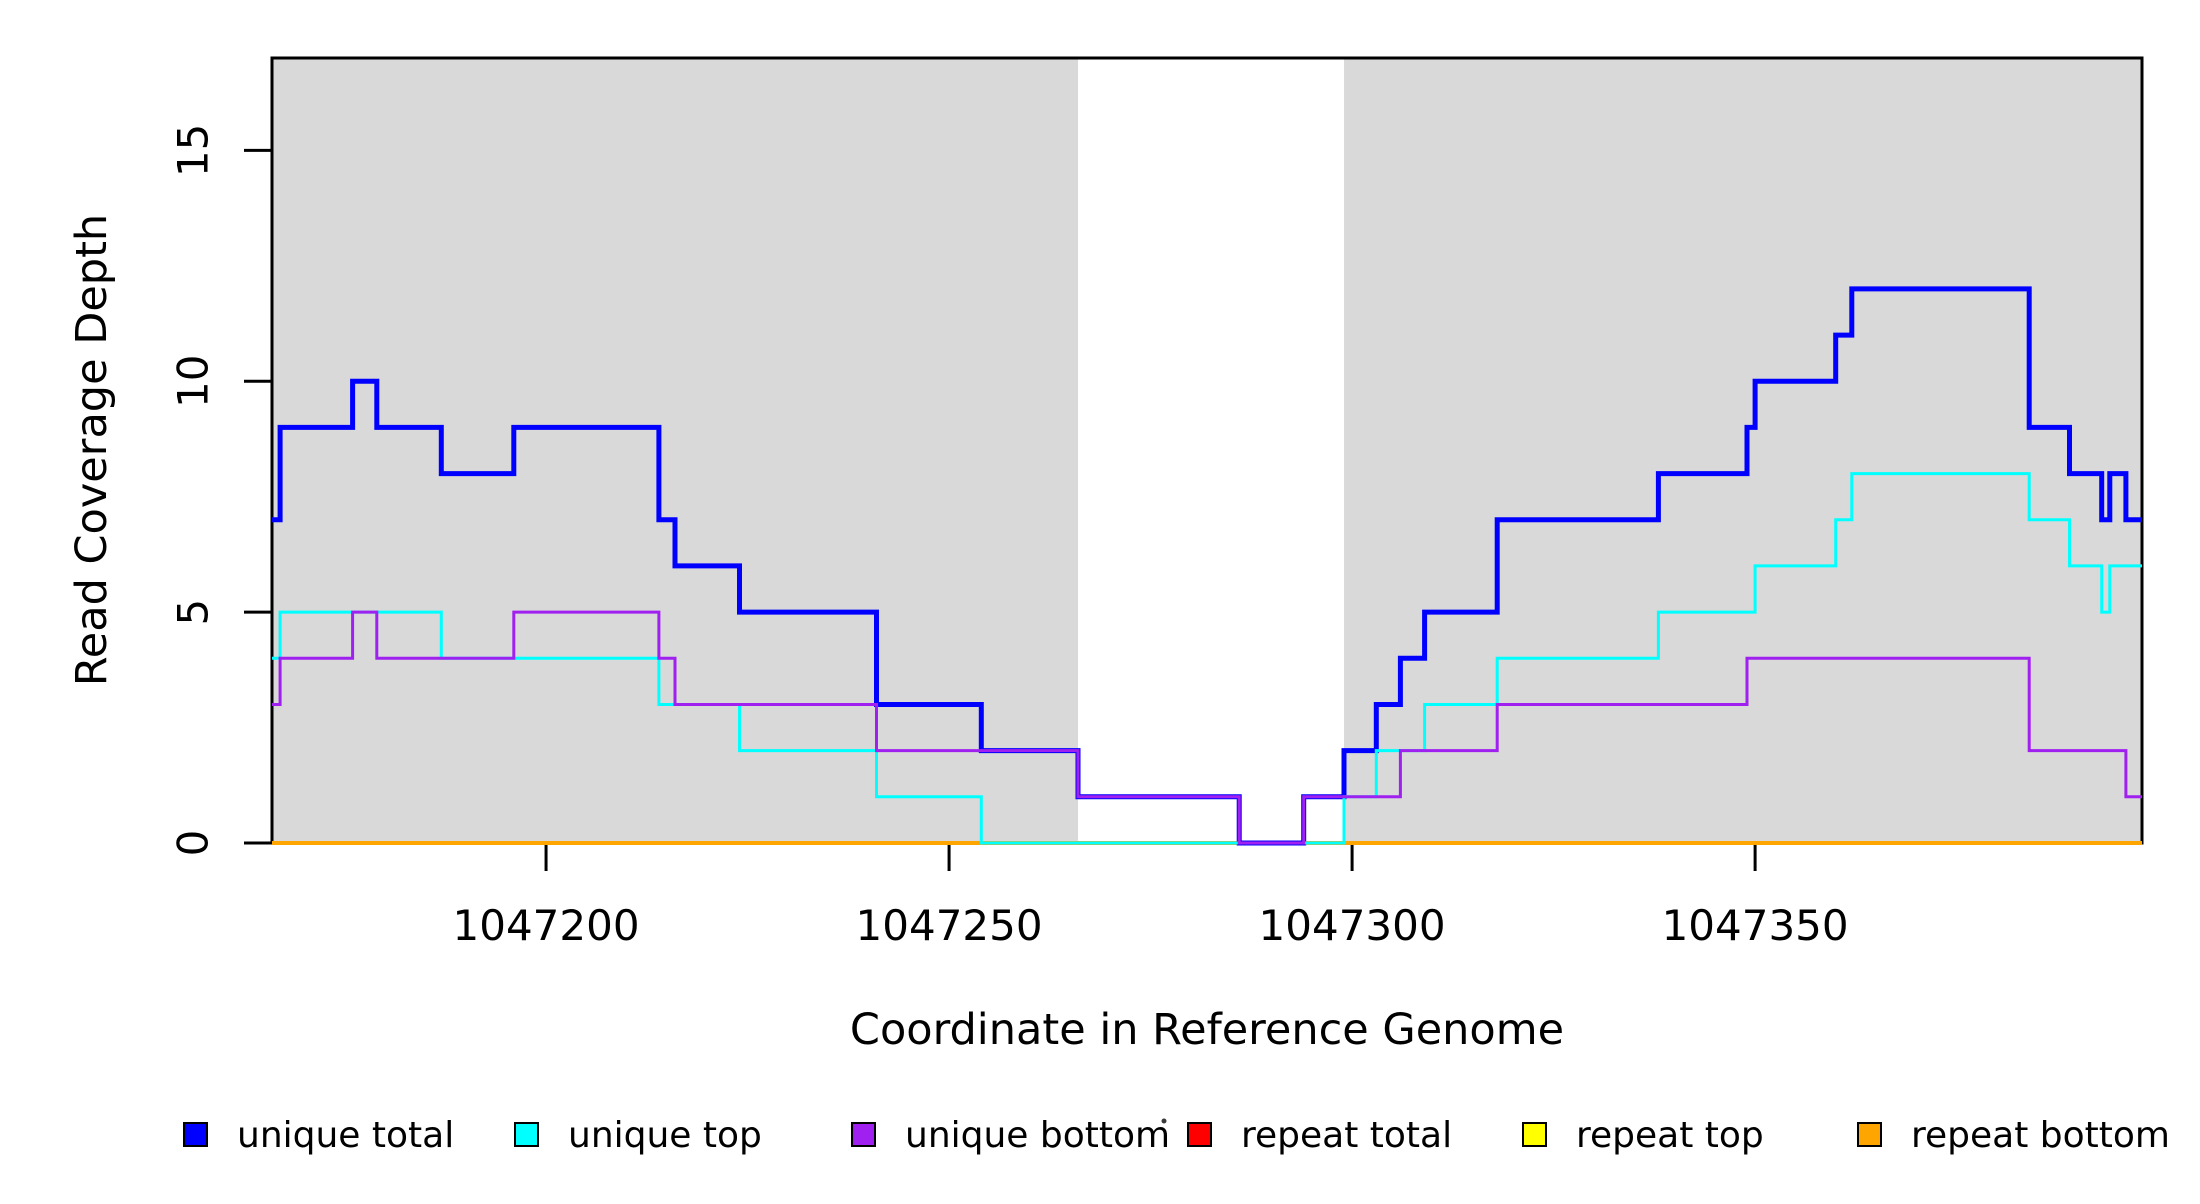 The height and width of the screenshot is (1204, 2200). What do you see at coordinates (193, 612) in the screenshot?
I see `y-tick-label: 5` at bounding box center [193, 612].